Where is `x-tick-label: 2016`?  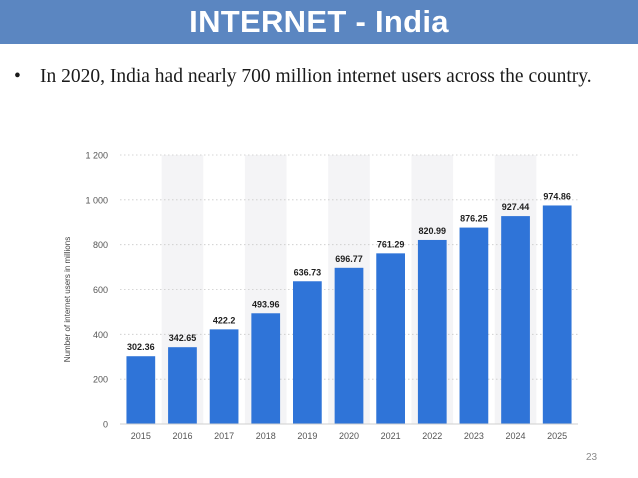
x-tick-label: 2016 is located at coordinates (182, 436).